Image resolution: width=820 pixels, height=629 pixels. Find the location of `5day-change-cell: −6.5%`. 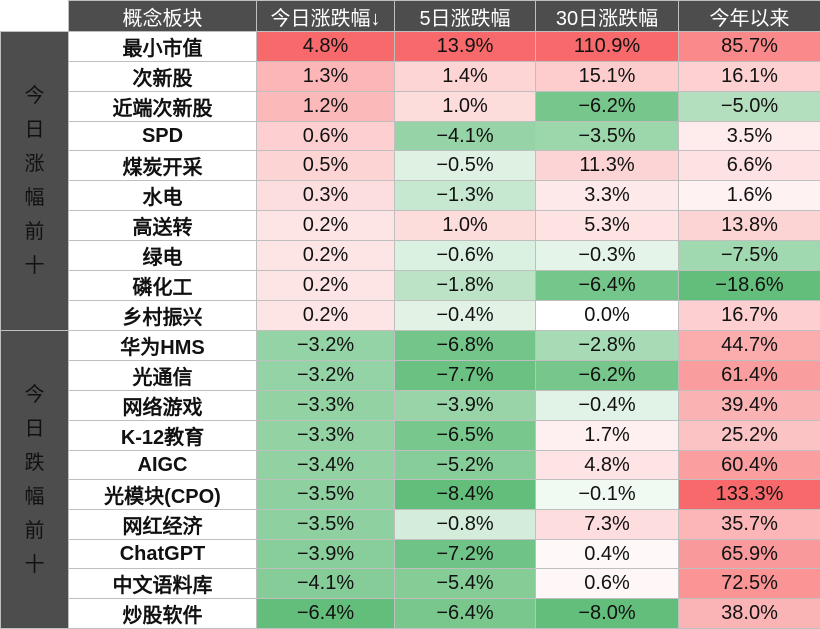

5day-change-cell: −6.5% is located at coordinates (465, 436).